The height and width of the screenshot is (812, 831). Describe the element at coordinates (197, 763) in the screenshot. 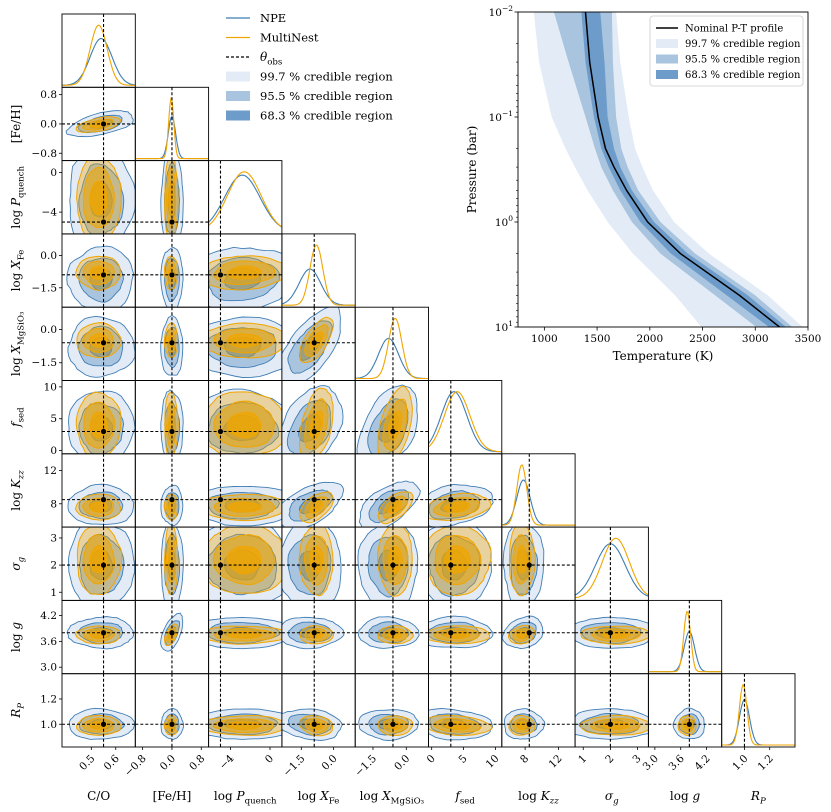

I see `xtick-label: 0.8` at that location.